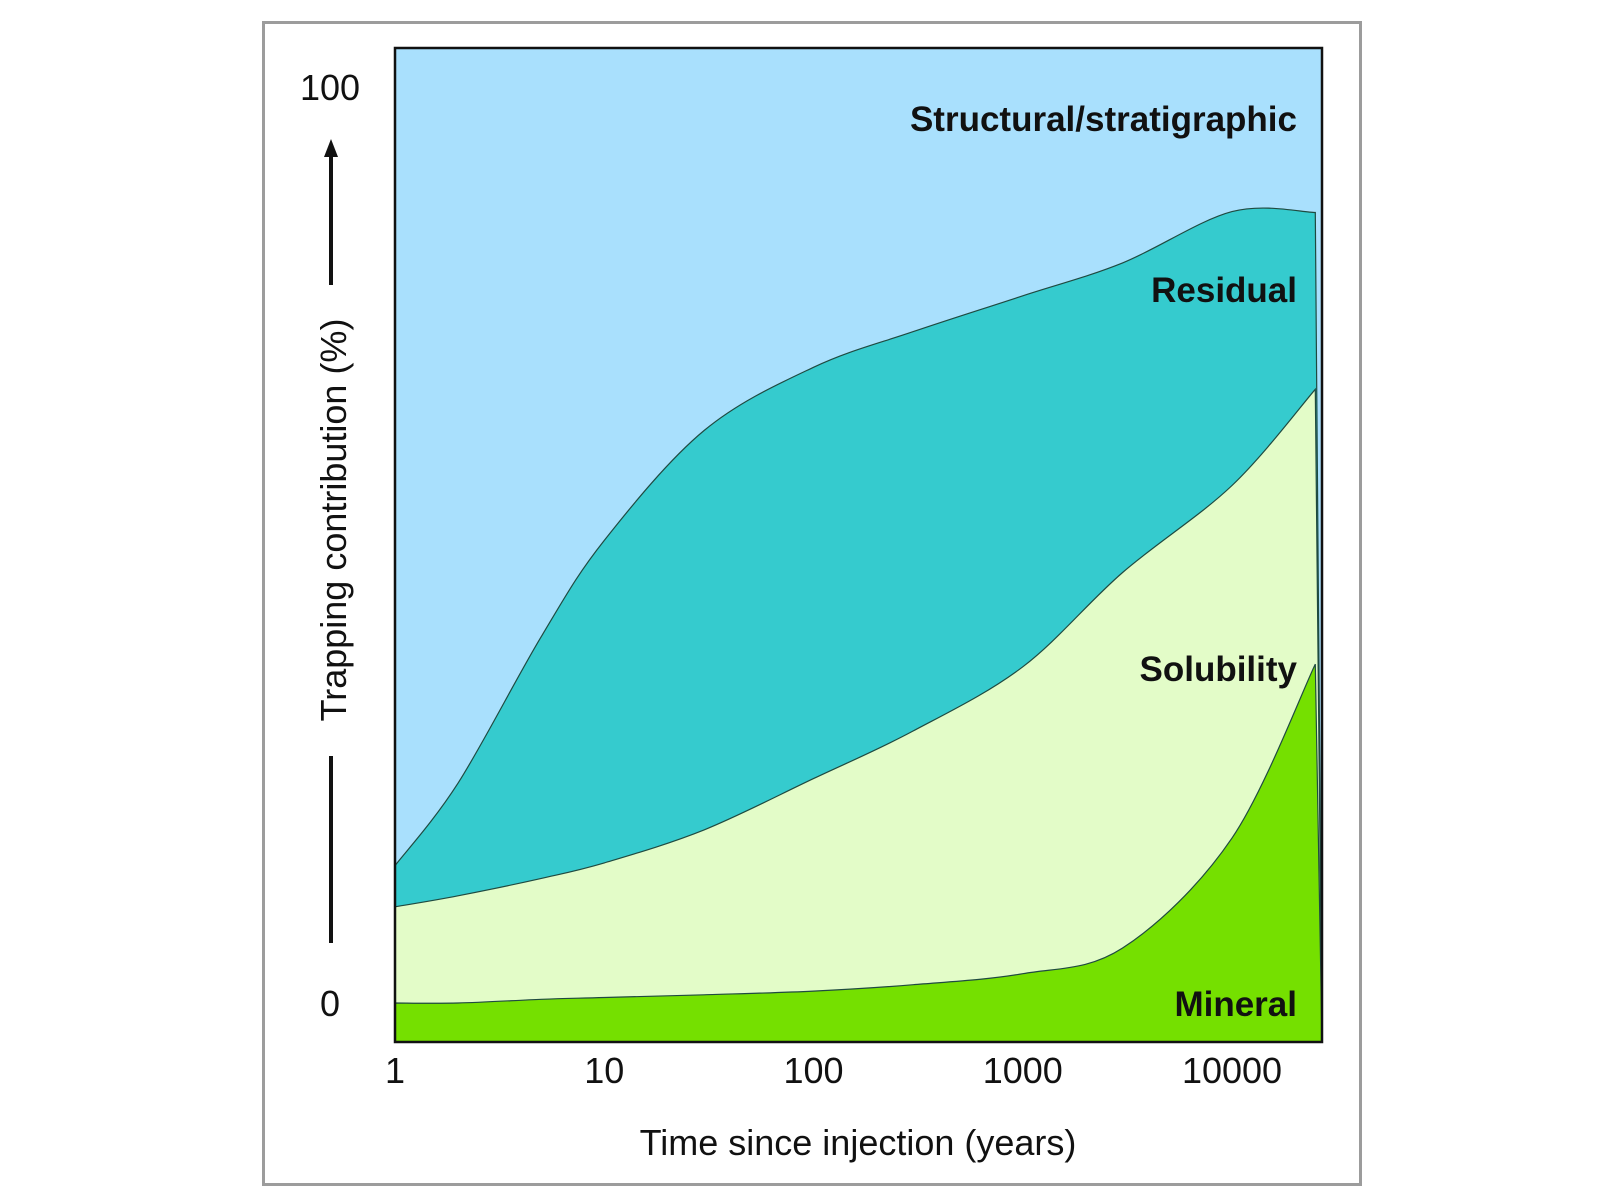 The image size is (1600, 1200). What do you see at coordinates (330, 87) in the screenshot?
I see `y-tick-label: 100` at bounding box center [330, 87].